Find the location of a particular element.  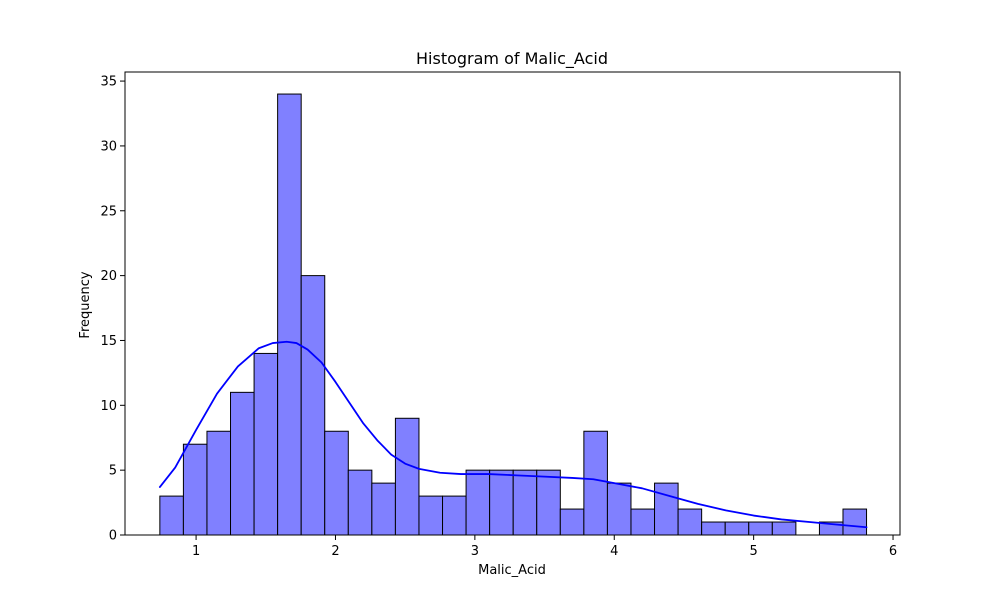

y-tick-label: 30 is located at coordinates (108, 146).